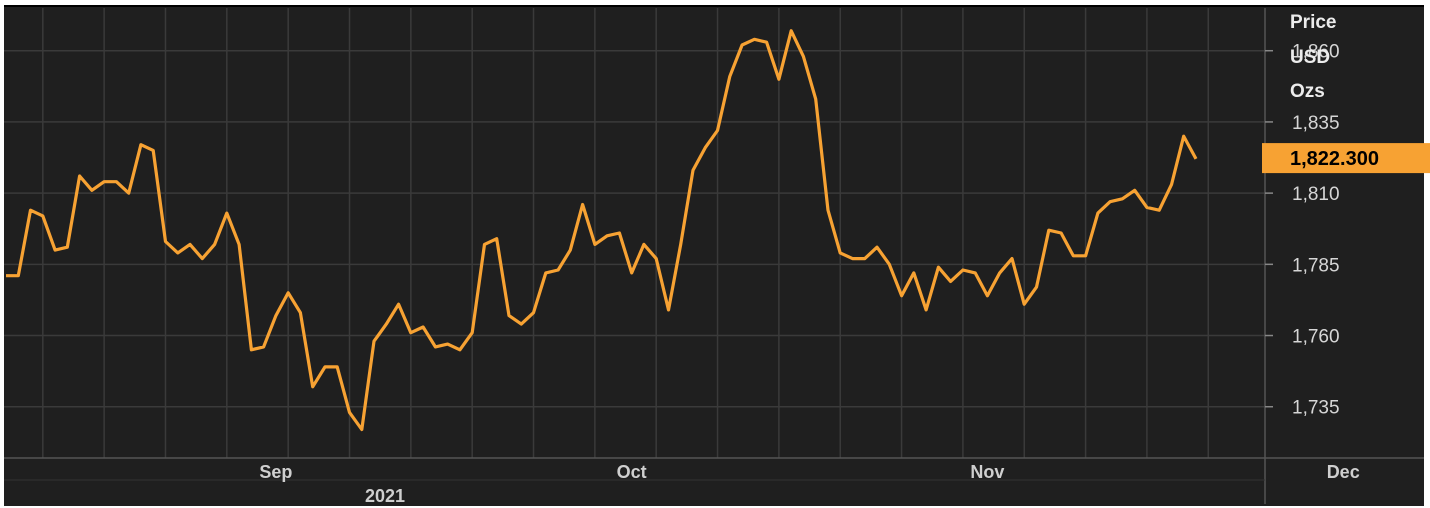  I want to click on x-axis: Sep Oct Nov Dec, so click(809, 472).